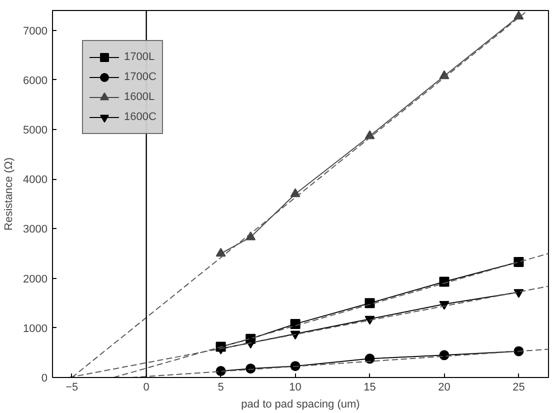  I want to click on y-tick-label: 7000, so click(35, 31).